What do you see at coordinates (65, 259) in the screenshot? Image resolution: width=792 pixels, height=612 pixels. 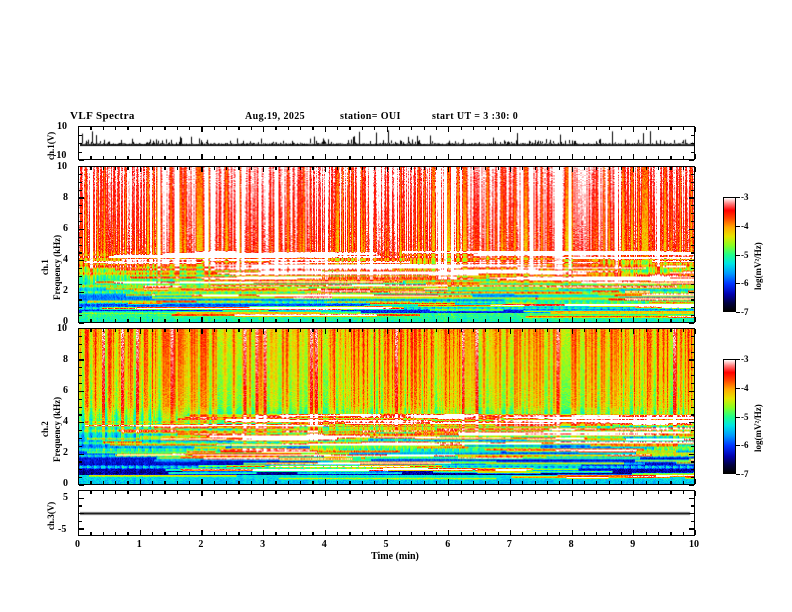 I see `ch1-spec-ytick-4: 4` at bounding box center [65, 259].